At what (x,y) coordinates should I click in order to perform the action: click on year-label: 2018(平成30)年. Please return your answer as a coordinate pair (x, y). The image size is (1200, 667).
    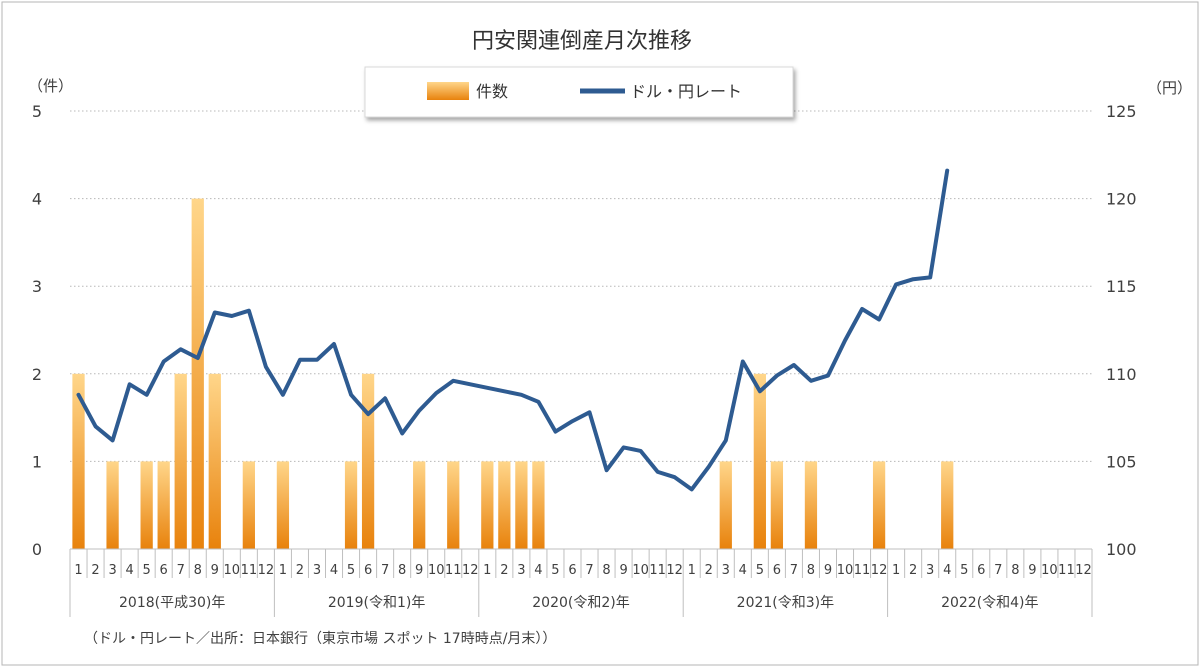
    Looking at the image, I should click on (172, 603).